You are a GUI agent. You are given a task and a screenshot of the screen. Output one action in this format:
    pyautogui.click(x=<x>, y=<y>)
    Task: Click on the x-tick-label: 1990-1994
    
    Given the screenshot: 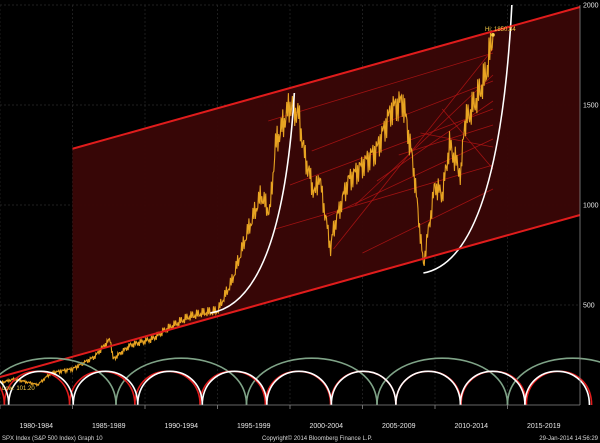 What is the action you would take?
    pyautogui.click(x=182, y=426)
    